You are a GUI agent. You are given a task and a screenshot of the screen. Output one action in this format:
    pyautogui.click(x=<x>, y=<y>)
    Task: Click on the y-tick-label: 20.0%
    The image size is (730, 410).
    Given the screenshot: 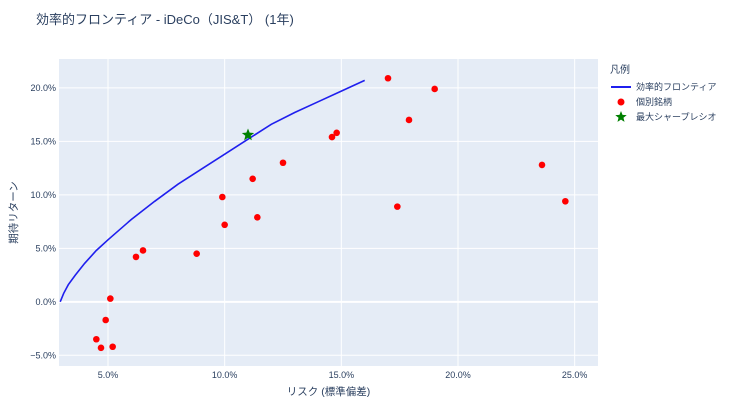 What is the action you would take?
    pyautogui.click(x=43, y=88)
    